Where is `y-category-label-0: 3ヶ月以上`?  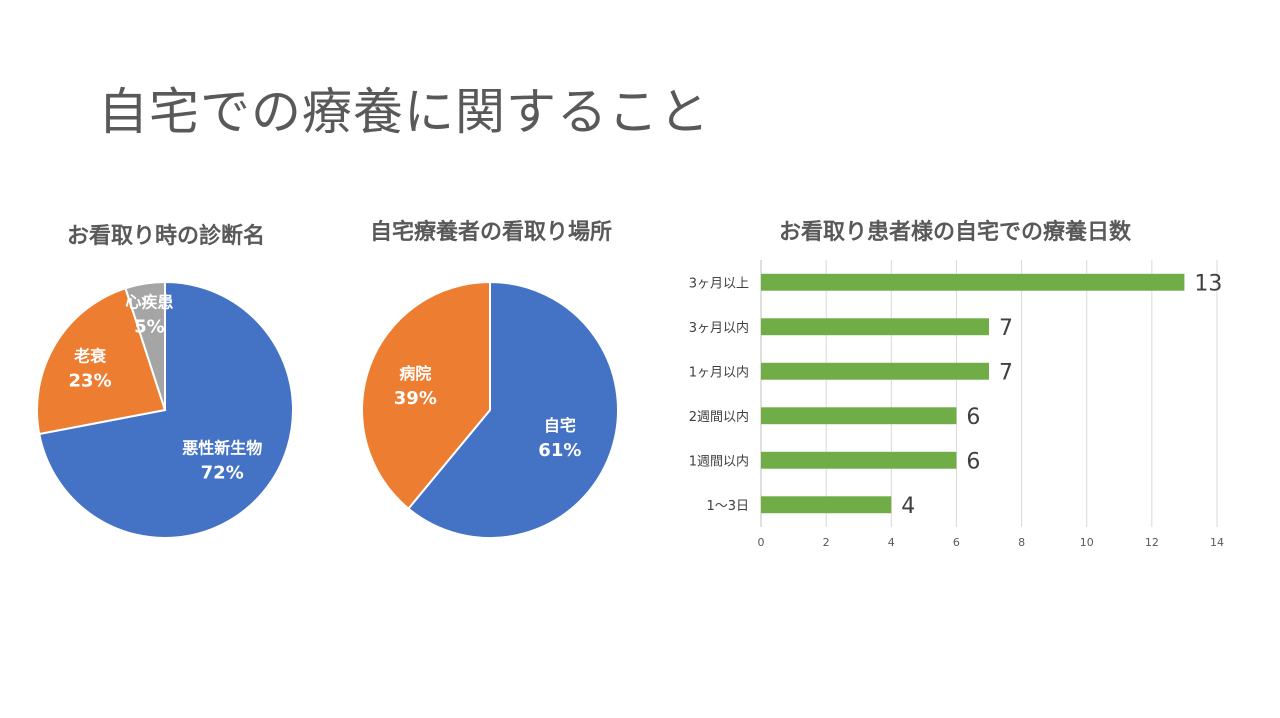
y-category-label-0: 3ヶ月以上 is located at coordinates (719, 283).